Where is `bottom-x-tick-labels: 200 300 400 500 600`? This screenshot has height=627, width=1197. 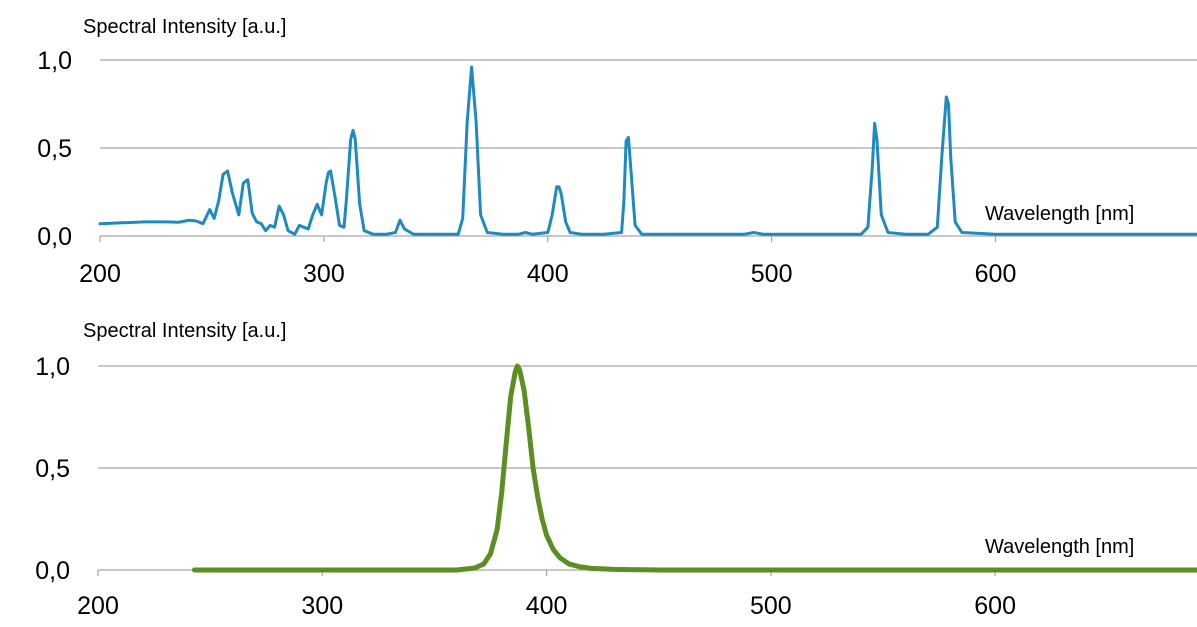 bottom-x-tick-labels: 200 300 400 500 600 is located at coordinates (546, 606).